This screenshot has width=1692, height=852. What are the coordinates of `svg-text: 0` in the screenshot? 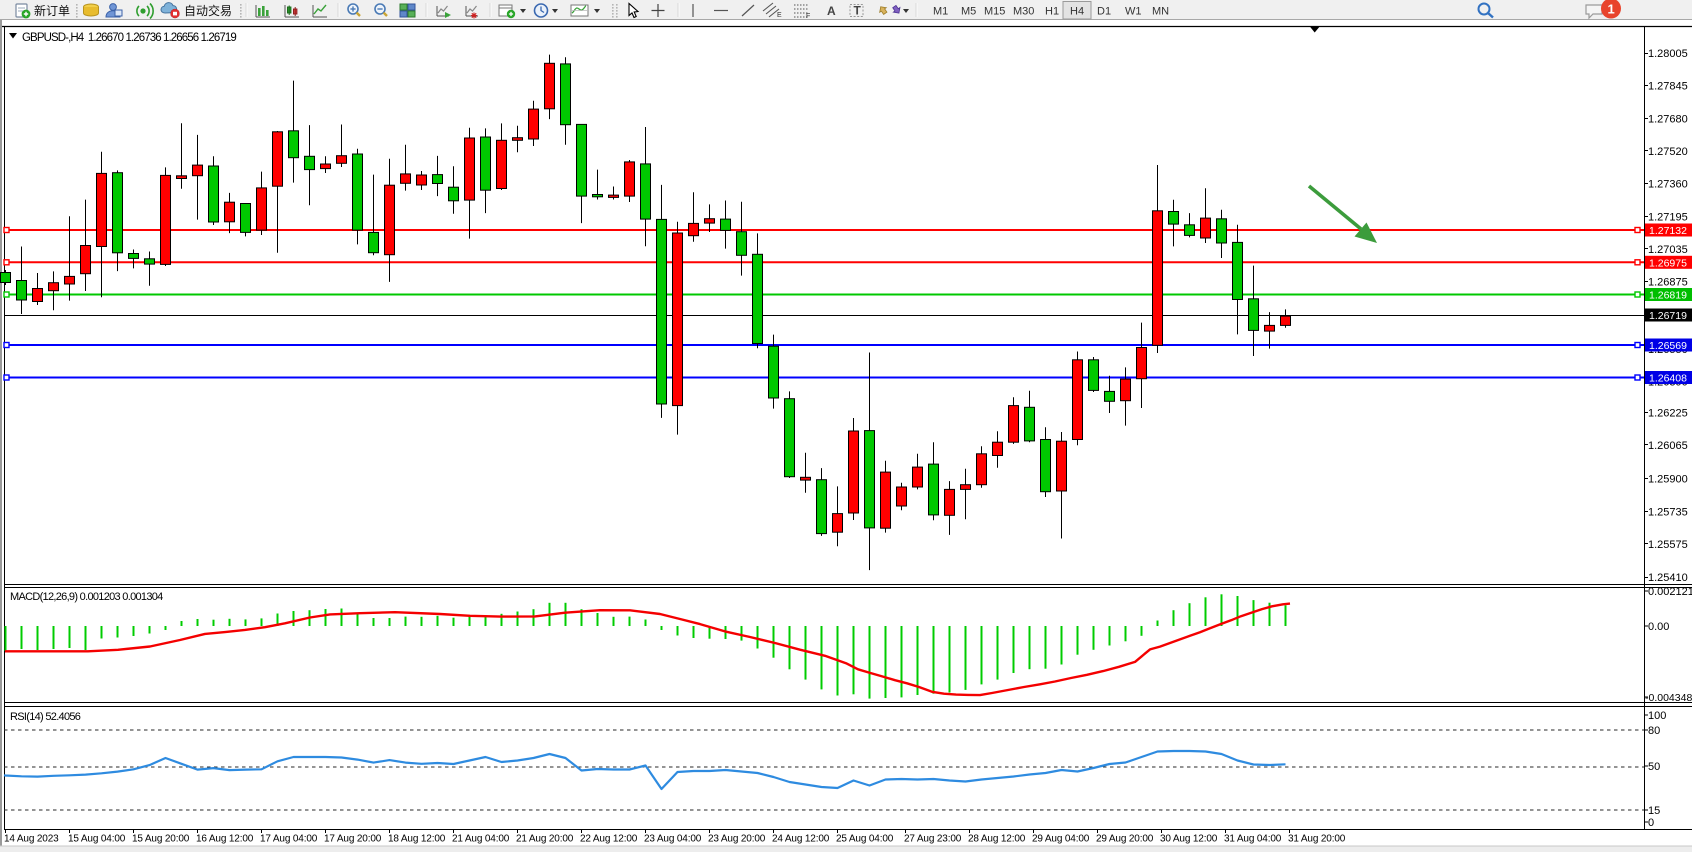 It's located at (1651, 823).